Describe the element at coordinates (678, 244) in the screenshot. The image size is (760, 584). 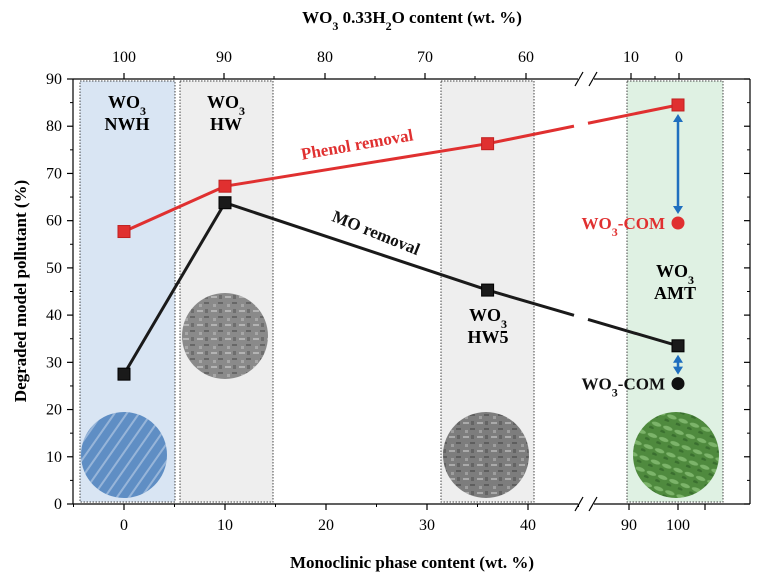
I see `reference-arrows` at that location.